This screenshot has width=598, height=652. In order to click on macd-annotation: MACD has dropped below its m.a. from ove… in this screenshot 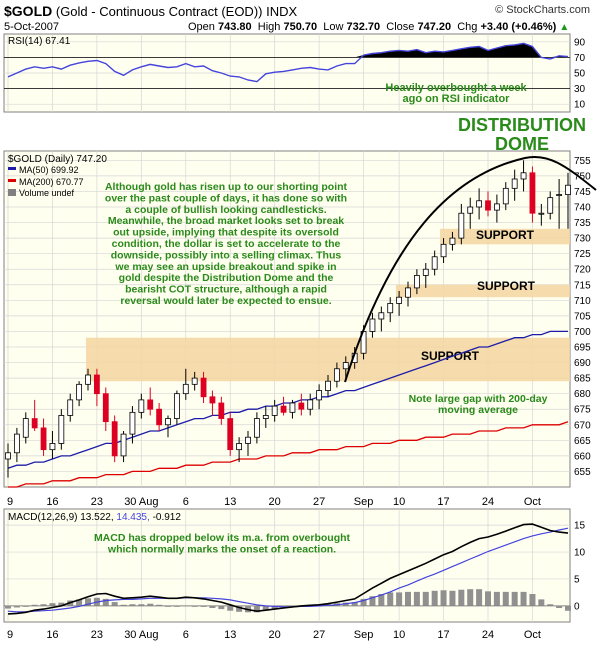, I will do `click(222, 538)`.